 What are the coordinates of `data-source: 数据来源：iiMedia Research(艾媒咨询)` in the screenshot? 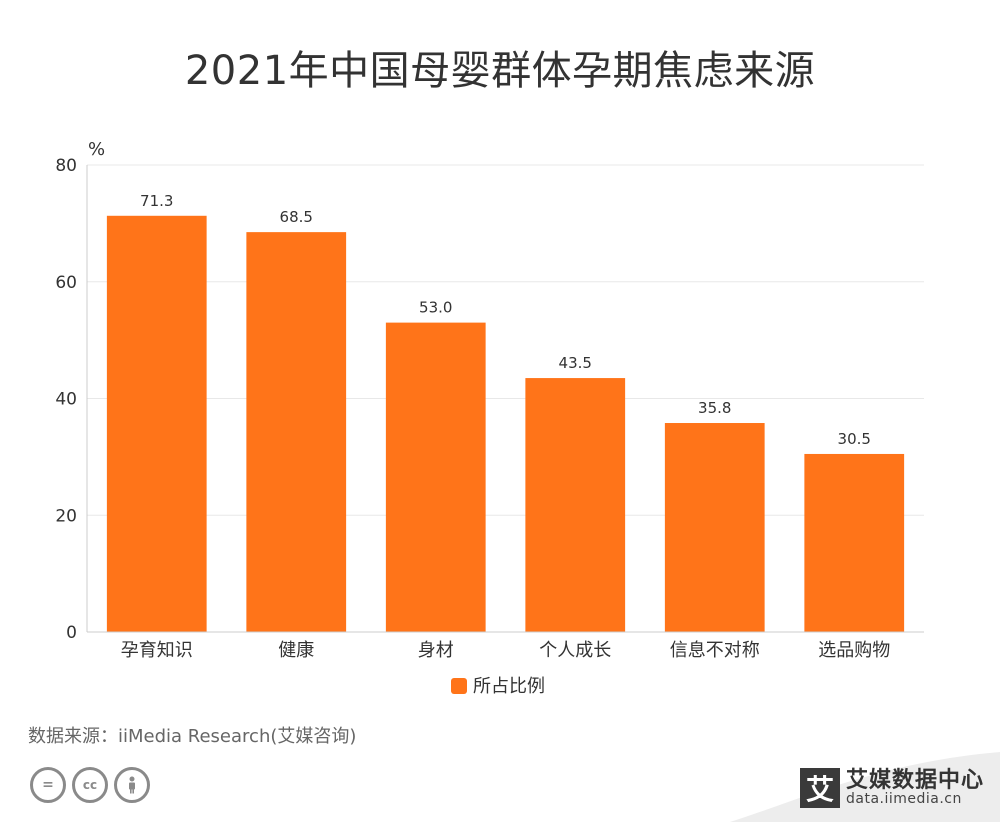 It's located at (192, 736).